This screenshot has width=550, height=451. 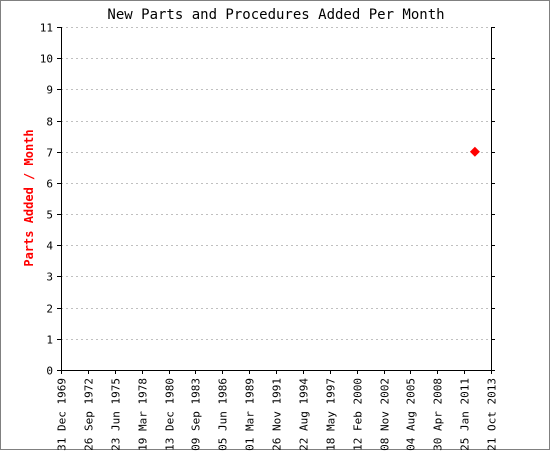 I want to click on x-tick-label: 26 Nov 1991, so click(x=277, y=414).